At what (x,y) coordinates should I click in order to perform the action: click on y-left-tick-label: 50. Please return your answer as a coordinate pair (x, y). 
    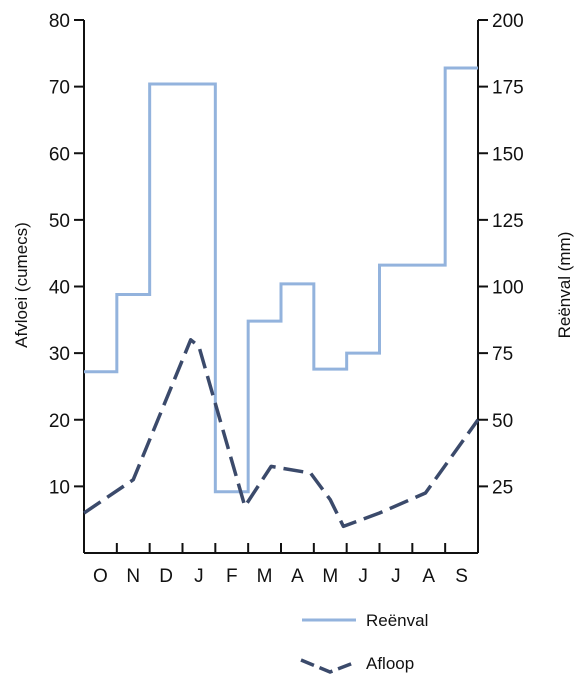
    Looking at the image, I should click on (59, 221).